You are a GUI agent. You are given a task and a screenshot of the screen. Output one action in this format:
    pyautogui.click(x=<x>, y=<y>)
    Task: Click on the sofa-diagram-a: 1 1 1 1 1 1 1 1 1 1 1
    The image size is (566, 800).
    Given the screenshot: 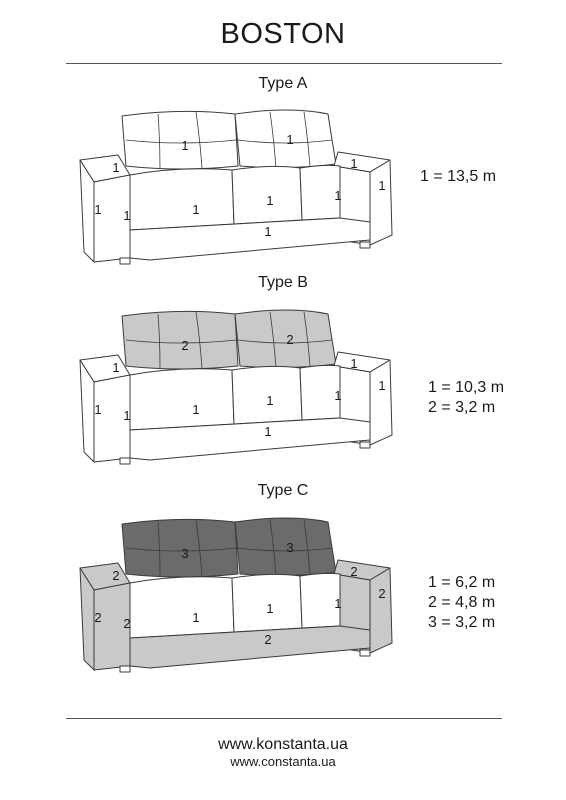 What is the action you would take?
    pyautogui.click(x=236, y=187)
    